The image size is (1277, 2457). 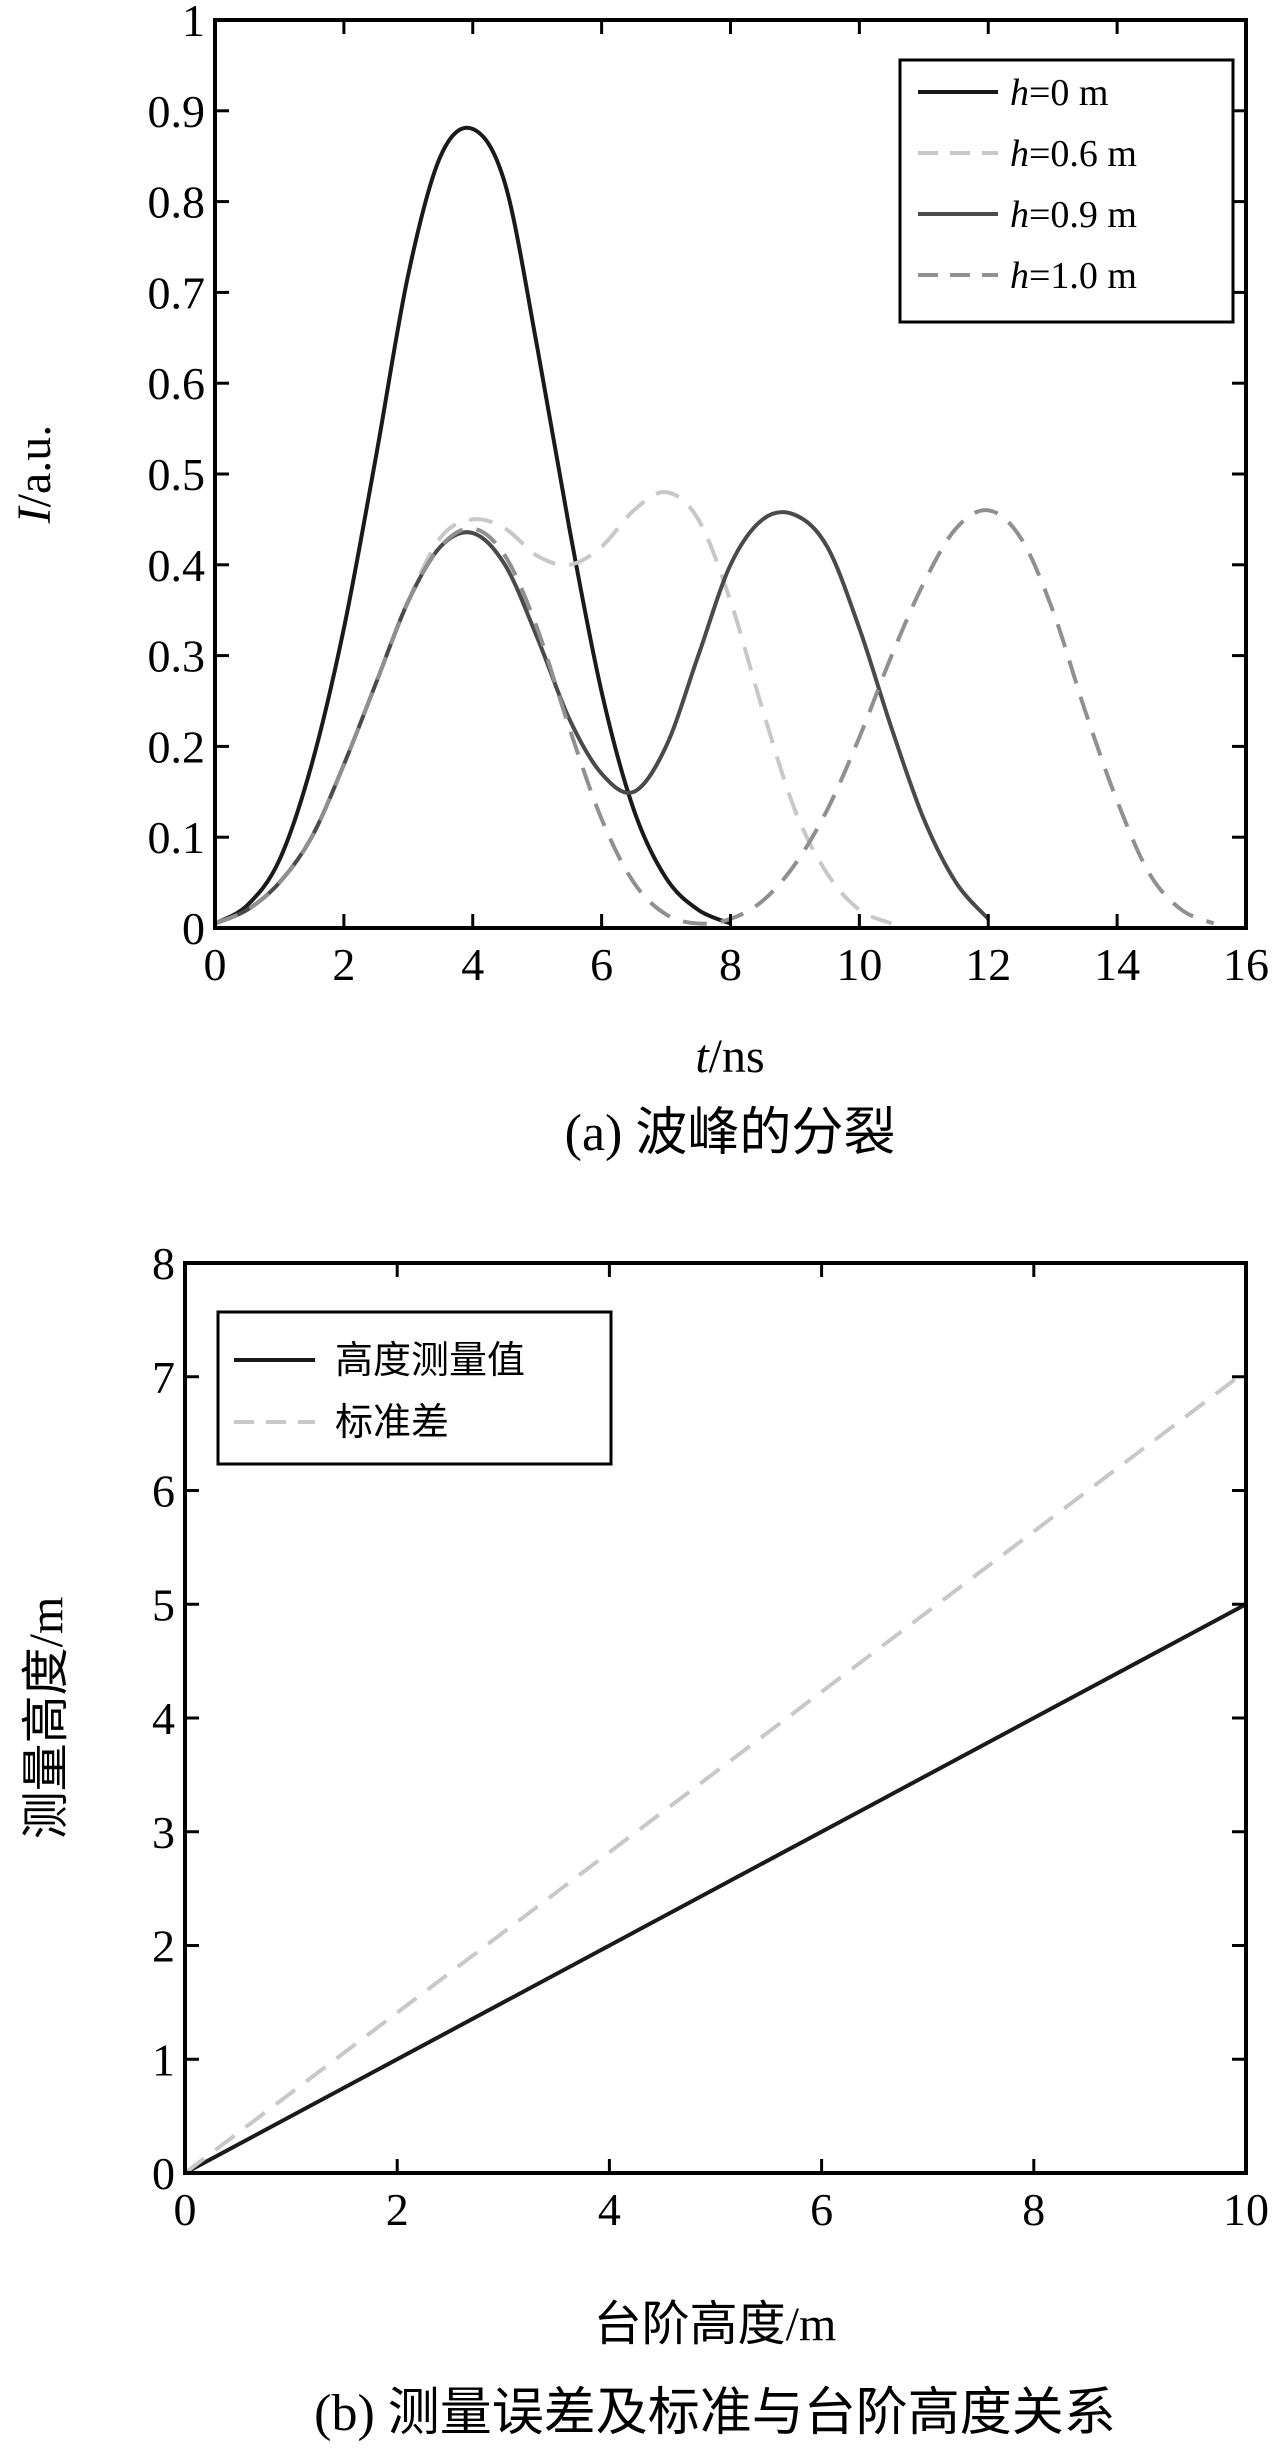 I want to click on chart-a-y-tick-label: 0.3, so click(x=177, y=656).